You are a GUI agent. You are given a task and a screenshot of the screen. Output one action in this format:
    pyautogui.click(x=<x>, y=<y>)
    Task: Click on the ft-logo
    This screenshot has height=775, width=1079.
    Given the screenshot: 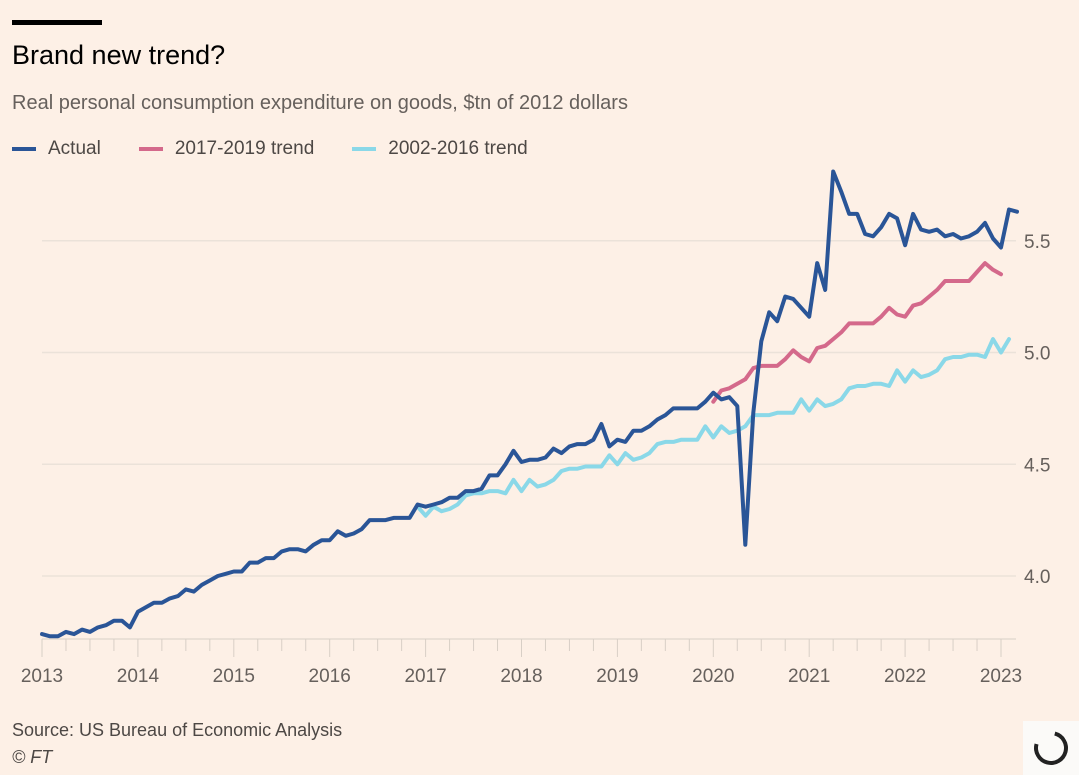 What is the action you would take?
    pyautogui.click(x=1051, y=748)
    